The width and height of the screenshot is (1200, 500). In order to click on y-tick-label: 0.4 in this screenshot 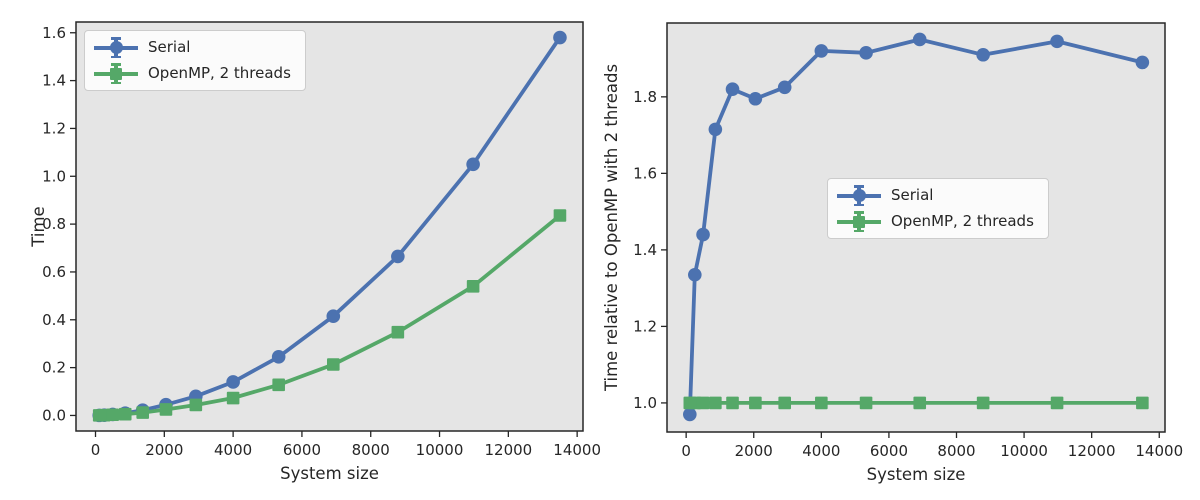, I will do `click(54, 320)`.